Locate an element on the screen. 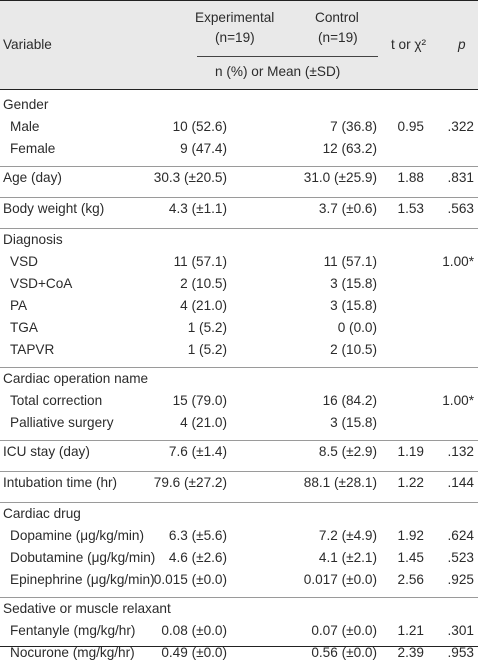 This screenshot has width=478, height=664. control-value: 0 (0.0) is located at coordinates (357, 327).